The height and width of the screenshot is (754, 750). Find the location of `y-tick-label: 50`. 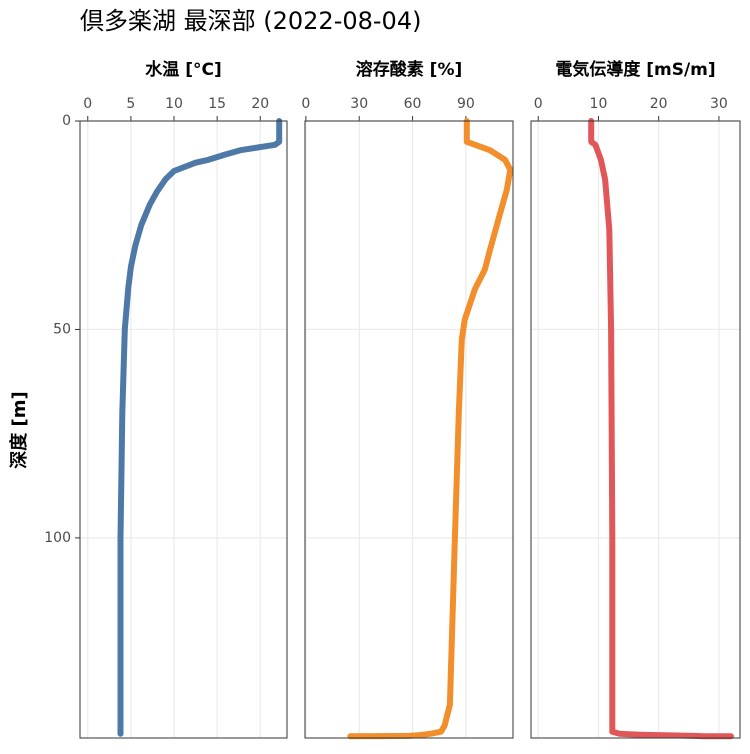

y-tick-label: 50 is located at coordinates (62, 329).